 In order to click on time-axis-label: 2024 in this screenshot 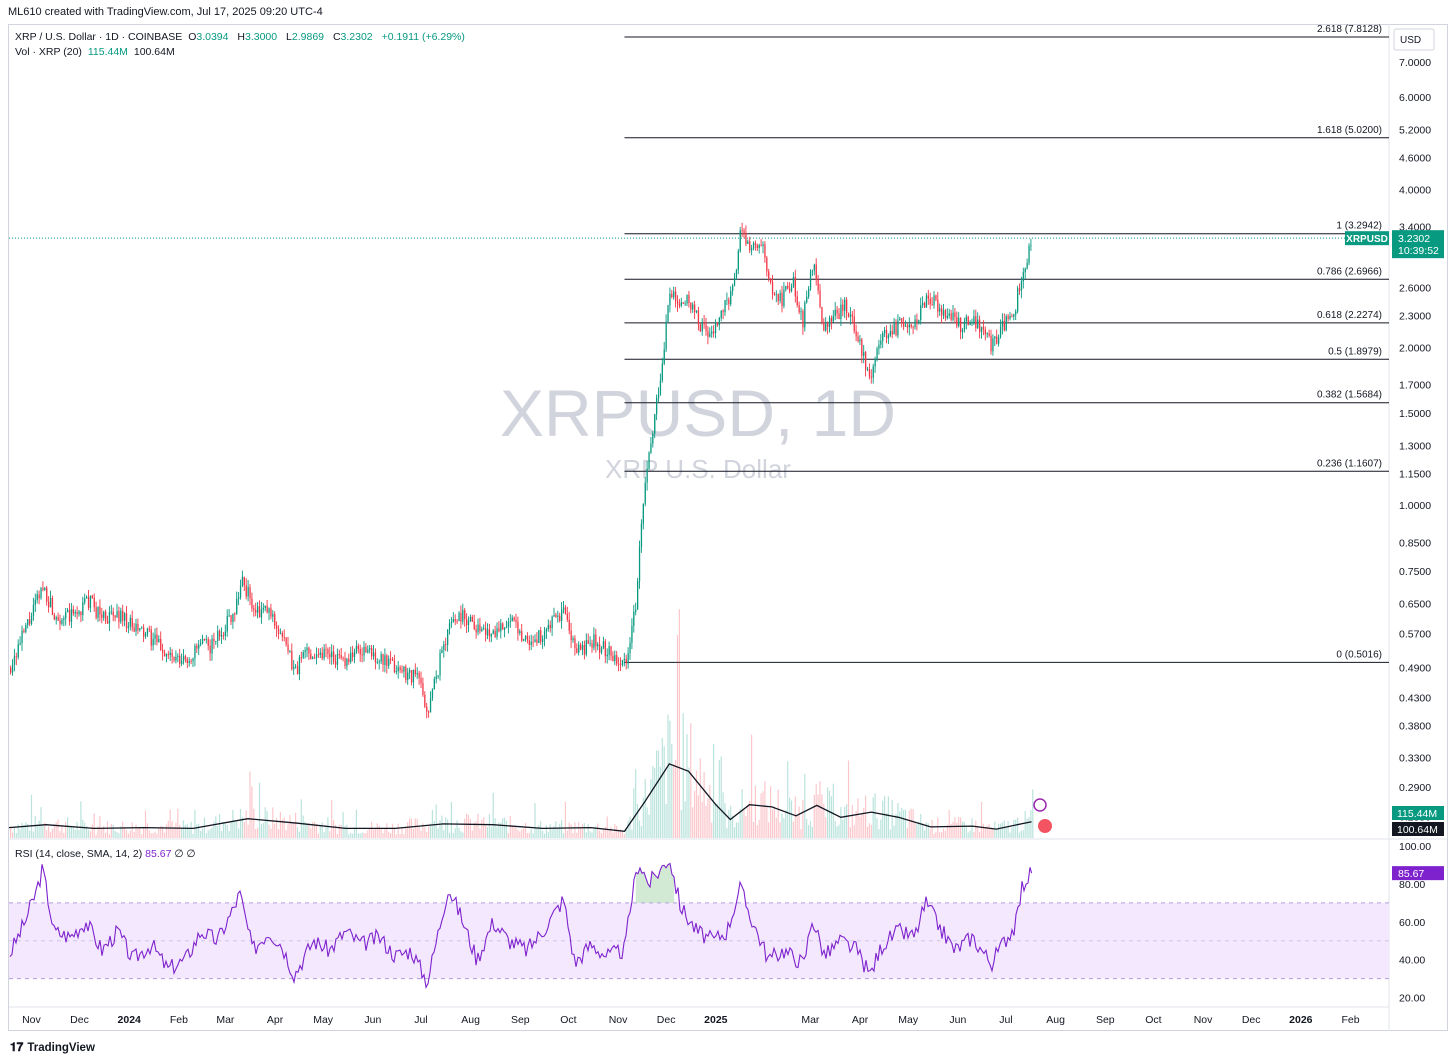, I will do `click(130, 1020)`.